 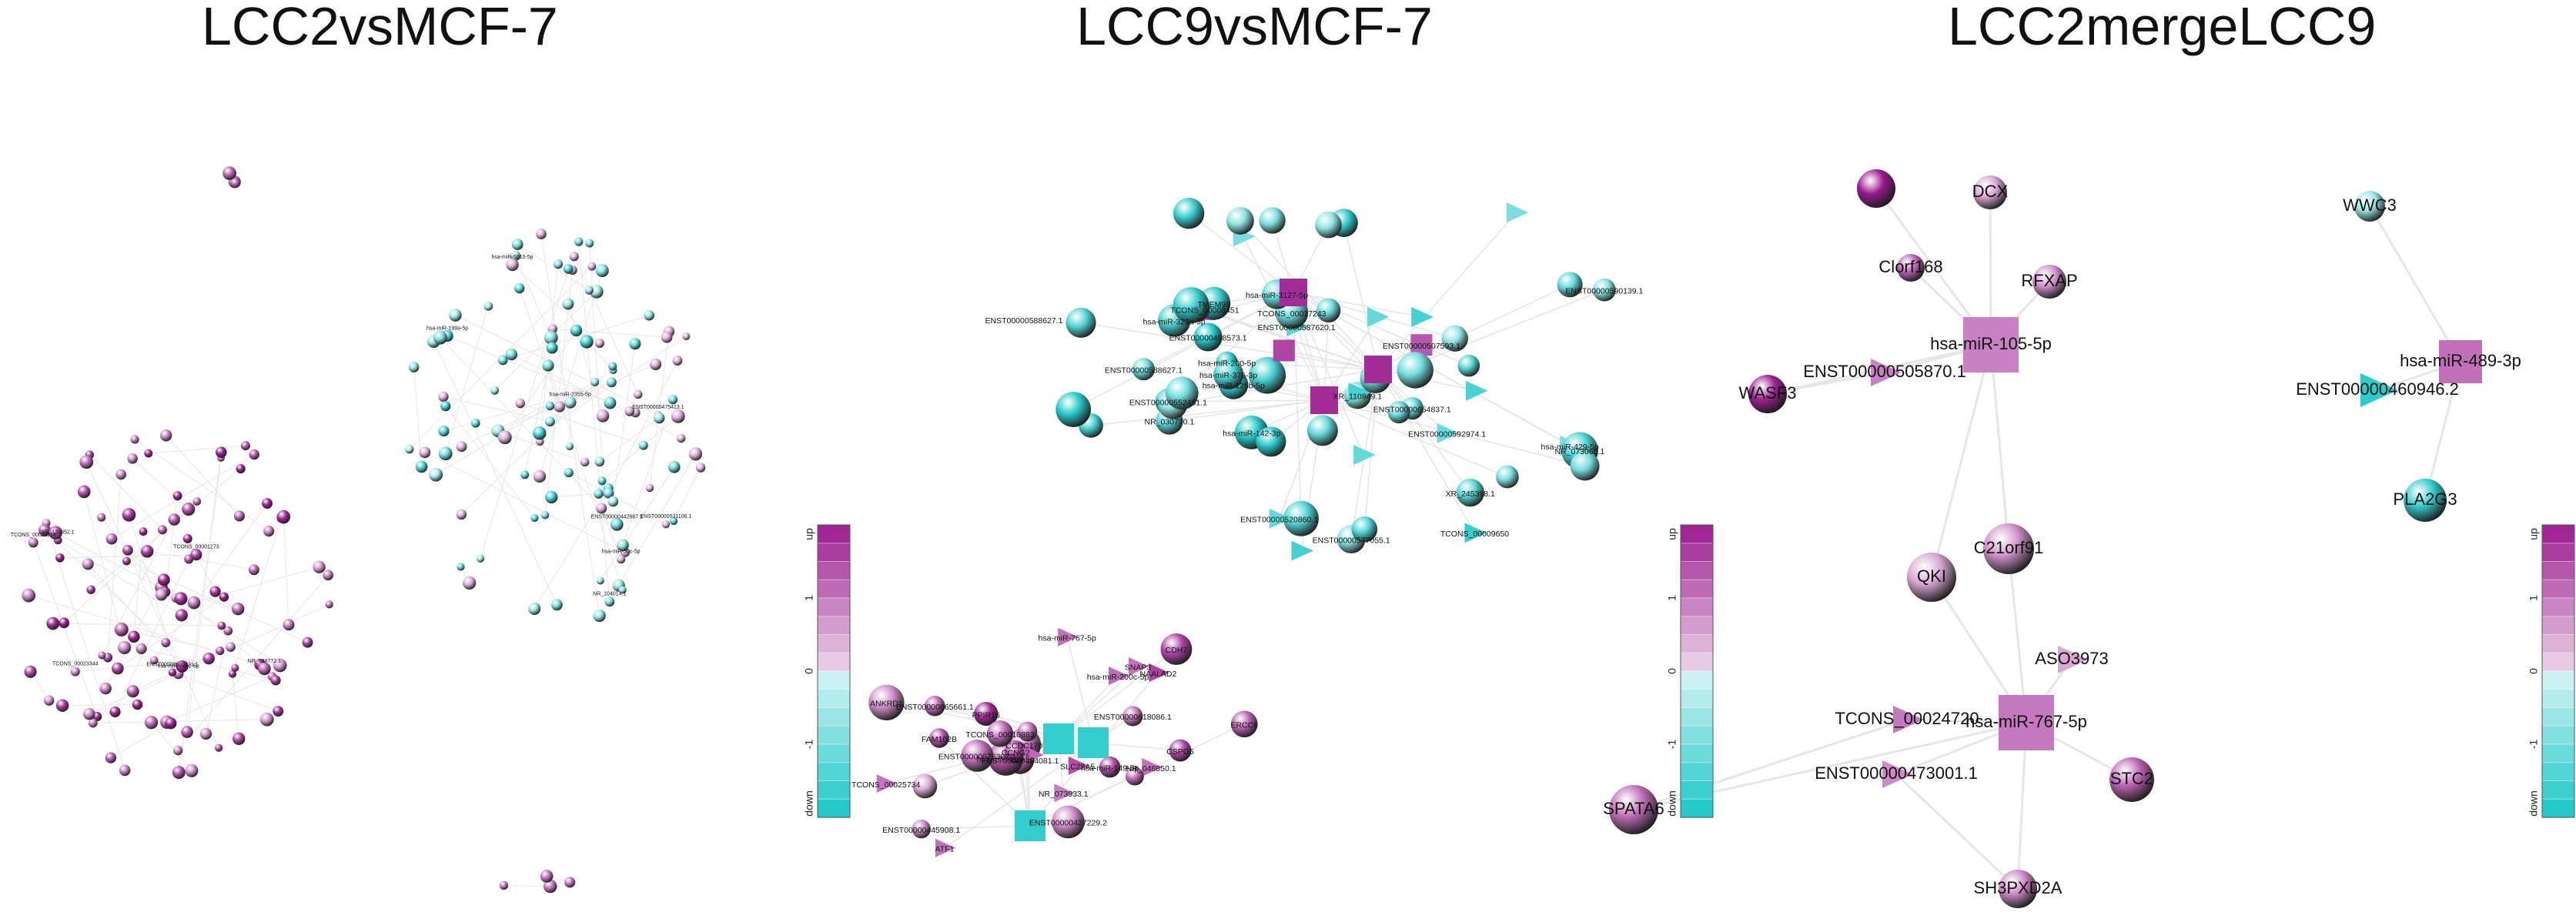 I want to click on node-label: ENST00000531106.1, so click(x=667, y=516).